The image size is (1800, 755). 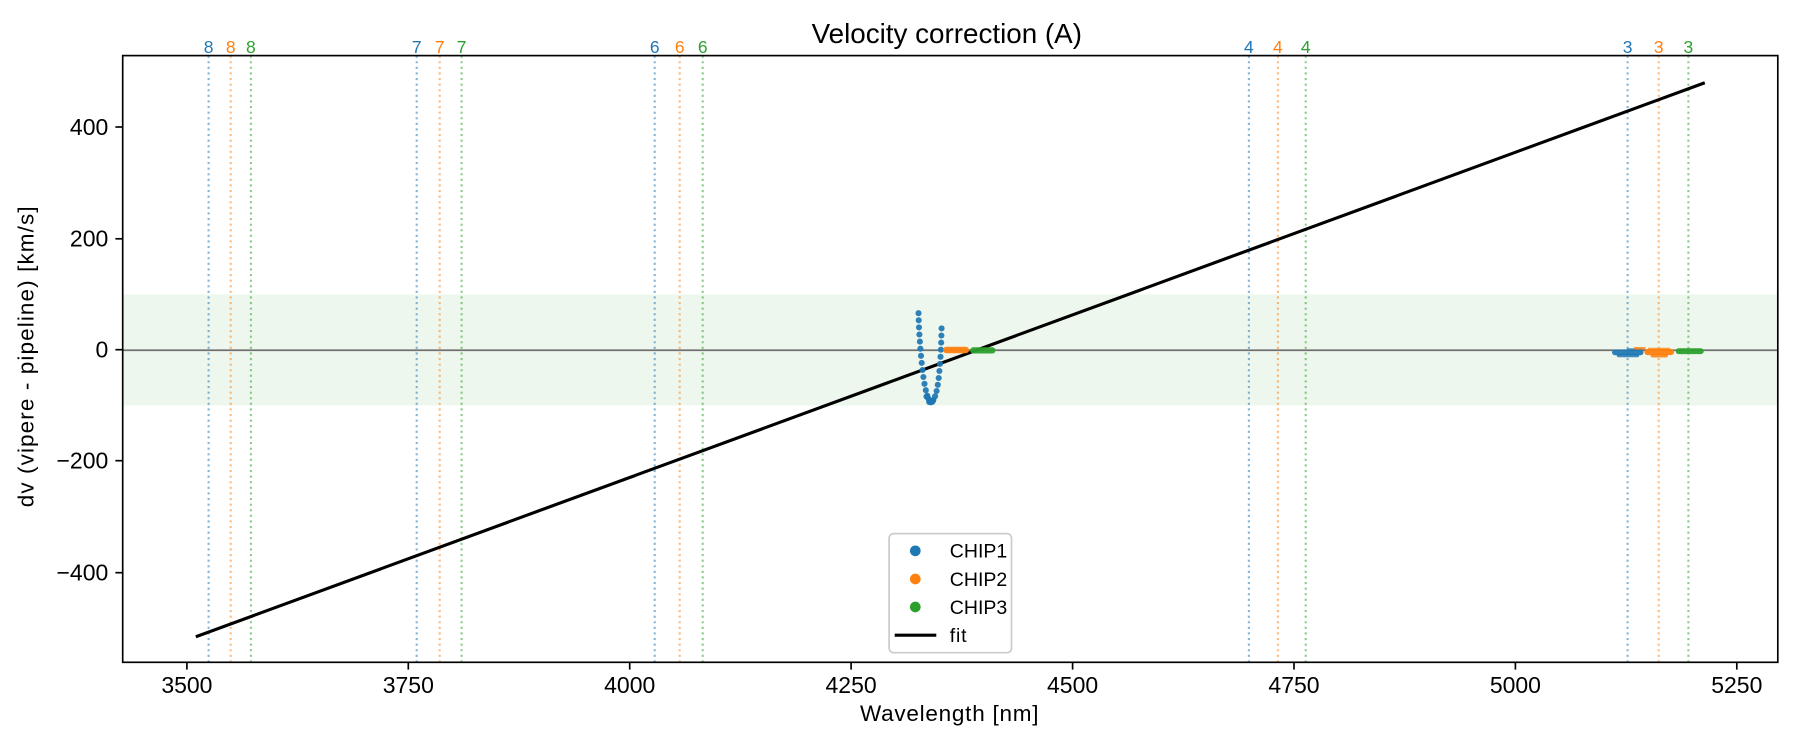 What do you see at coordinates (978, 580) in the screenshot?
I see `svg-text: CHIP2` at bounding box center [978, 580].